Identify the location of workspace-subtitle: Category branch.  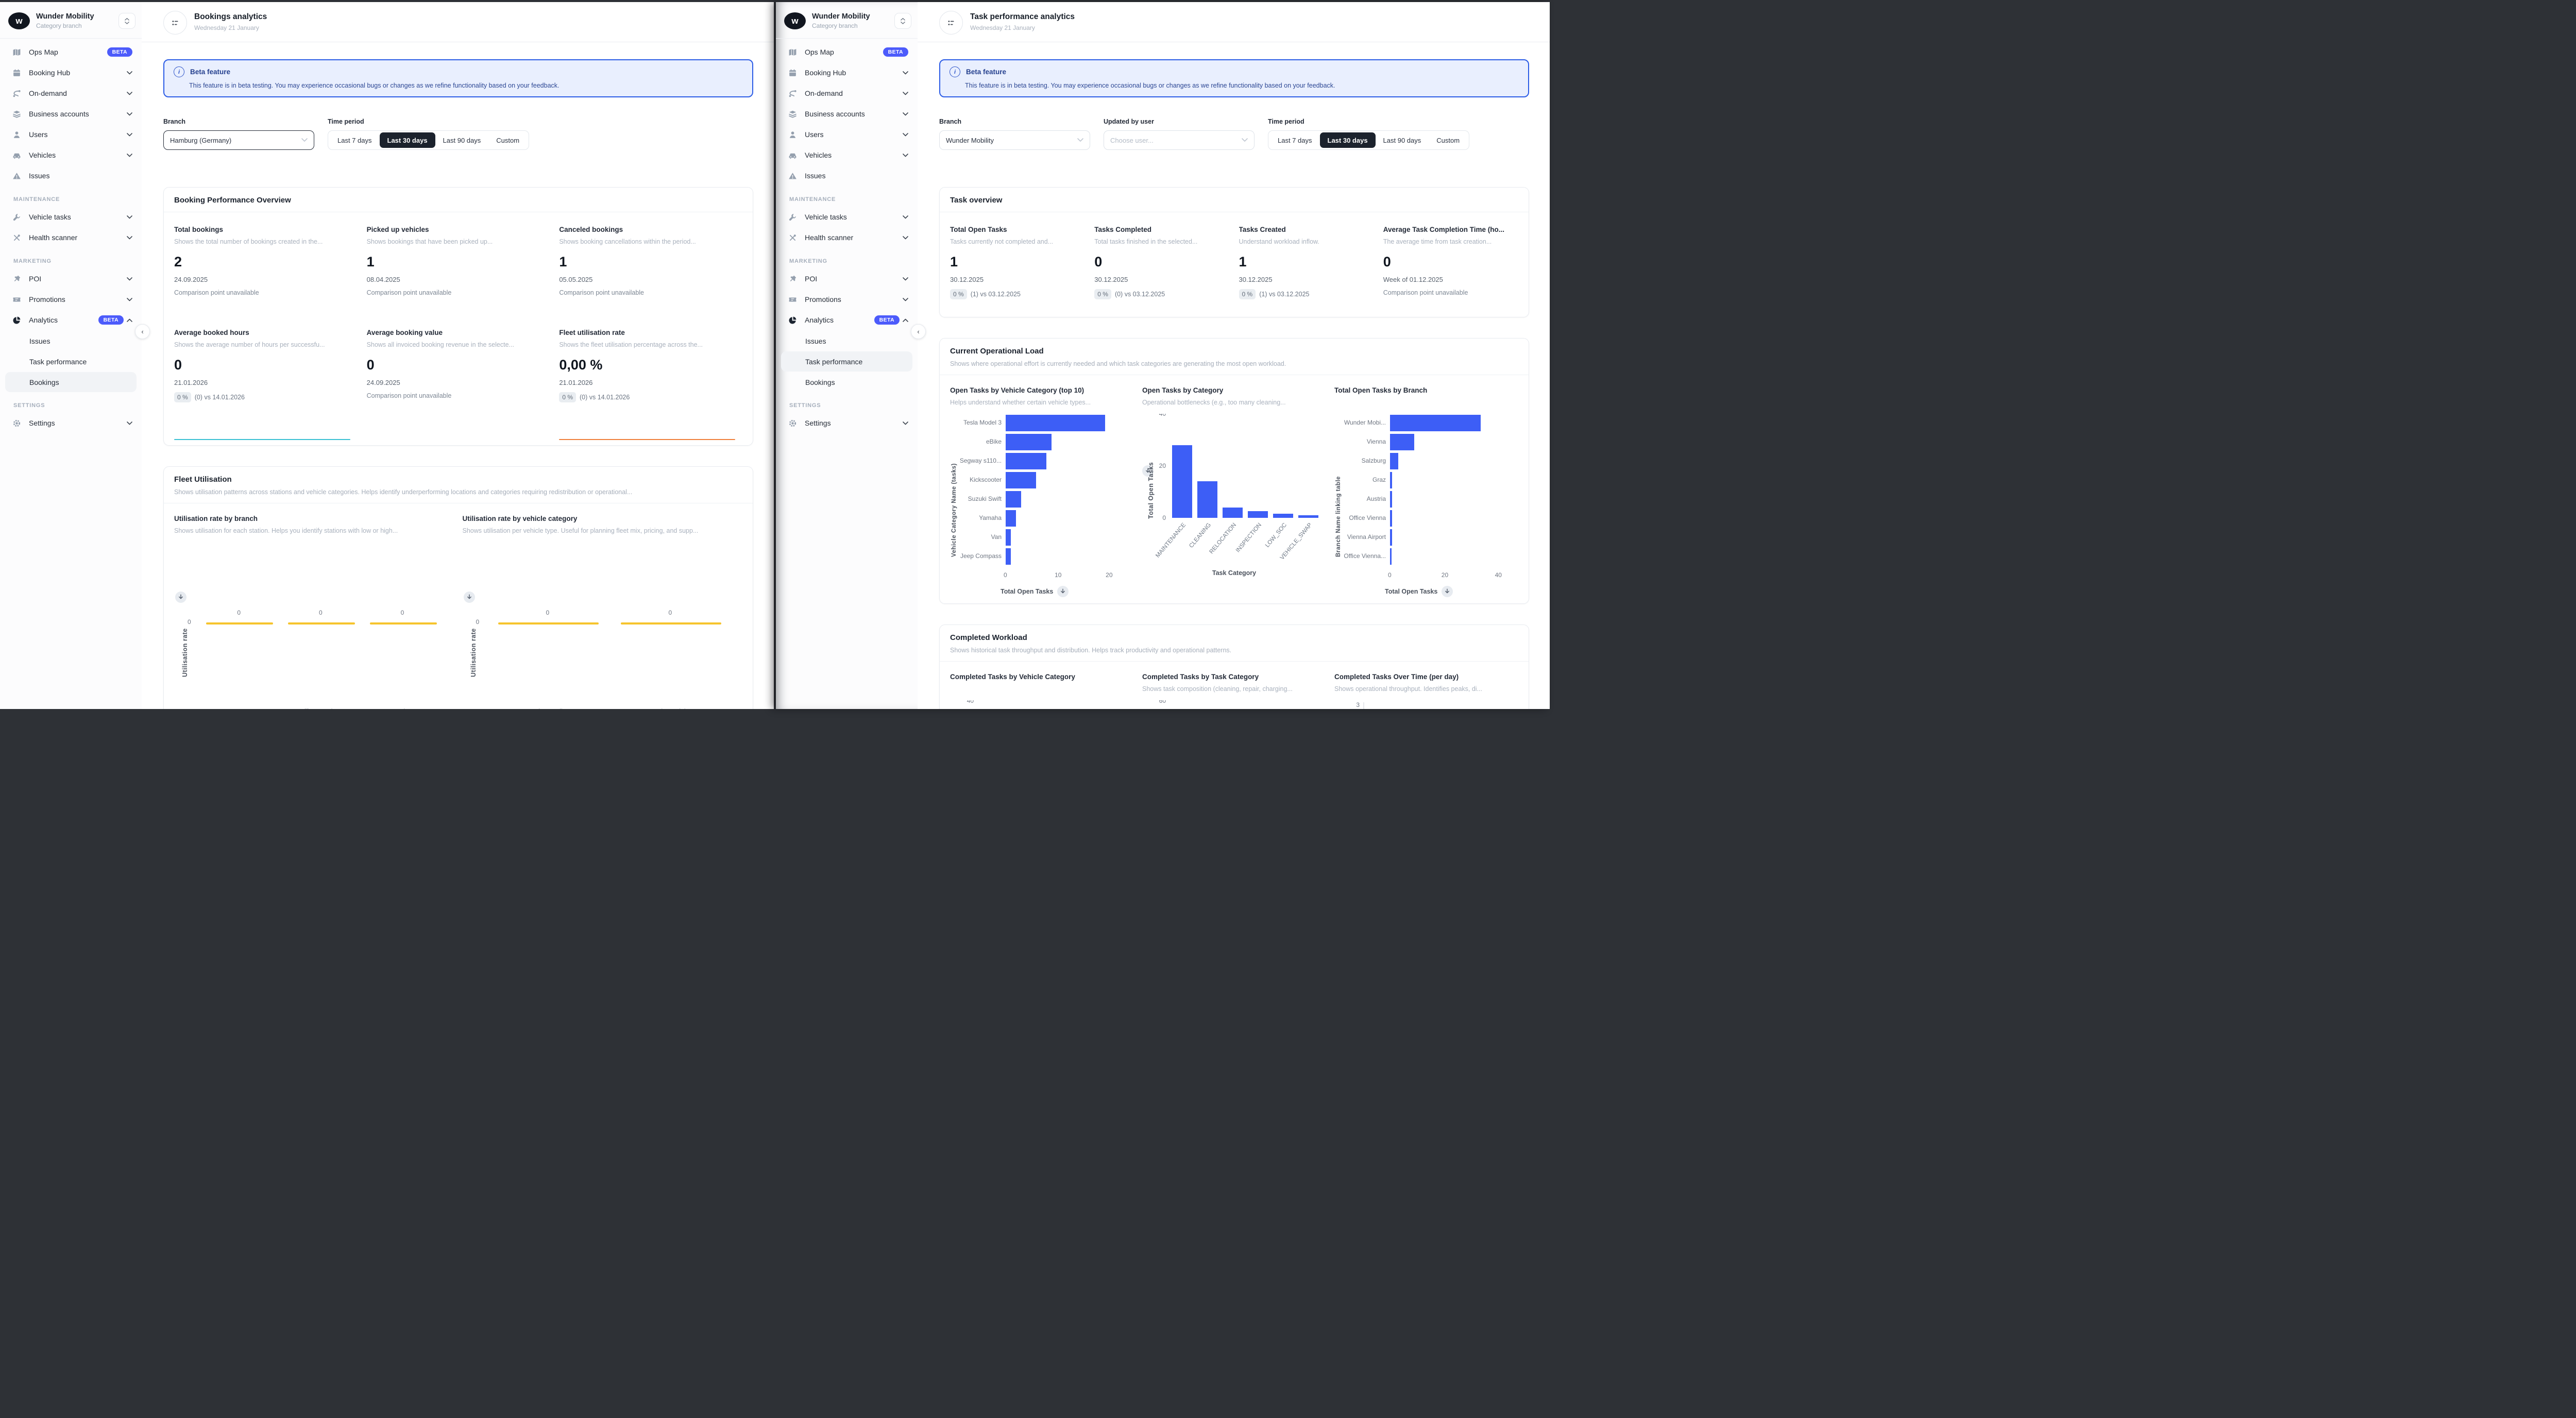
(835, 25).